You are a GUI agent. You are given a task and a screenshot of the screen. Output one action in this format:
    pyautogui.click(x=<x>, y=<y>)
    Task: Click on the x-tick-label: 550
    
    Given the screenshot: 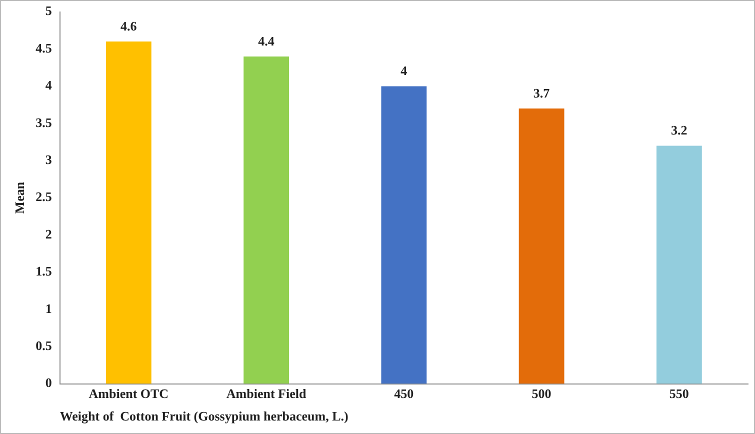 What is the action you would take?
    pyautogui.click(x=679, y=393)
    